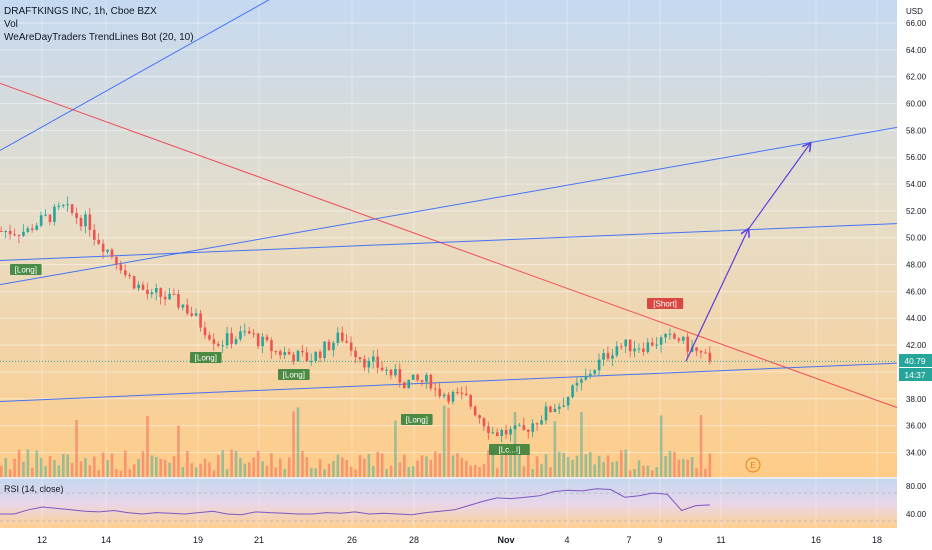 The width and height of the screenshot is (932, 550). I want to click on time-axis: 12 14 19 21 26 28 Nov 4 7 9 11 16 18, so click(459, 540).